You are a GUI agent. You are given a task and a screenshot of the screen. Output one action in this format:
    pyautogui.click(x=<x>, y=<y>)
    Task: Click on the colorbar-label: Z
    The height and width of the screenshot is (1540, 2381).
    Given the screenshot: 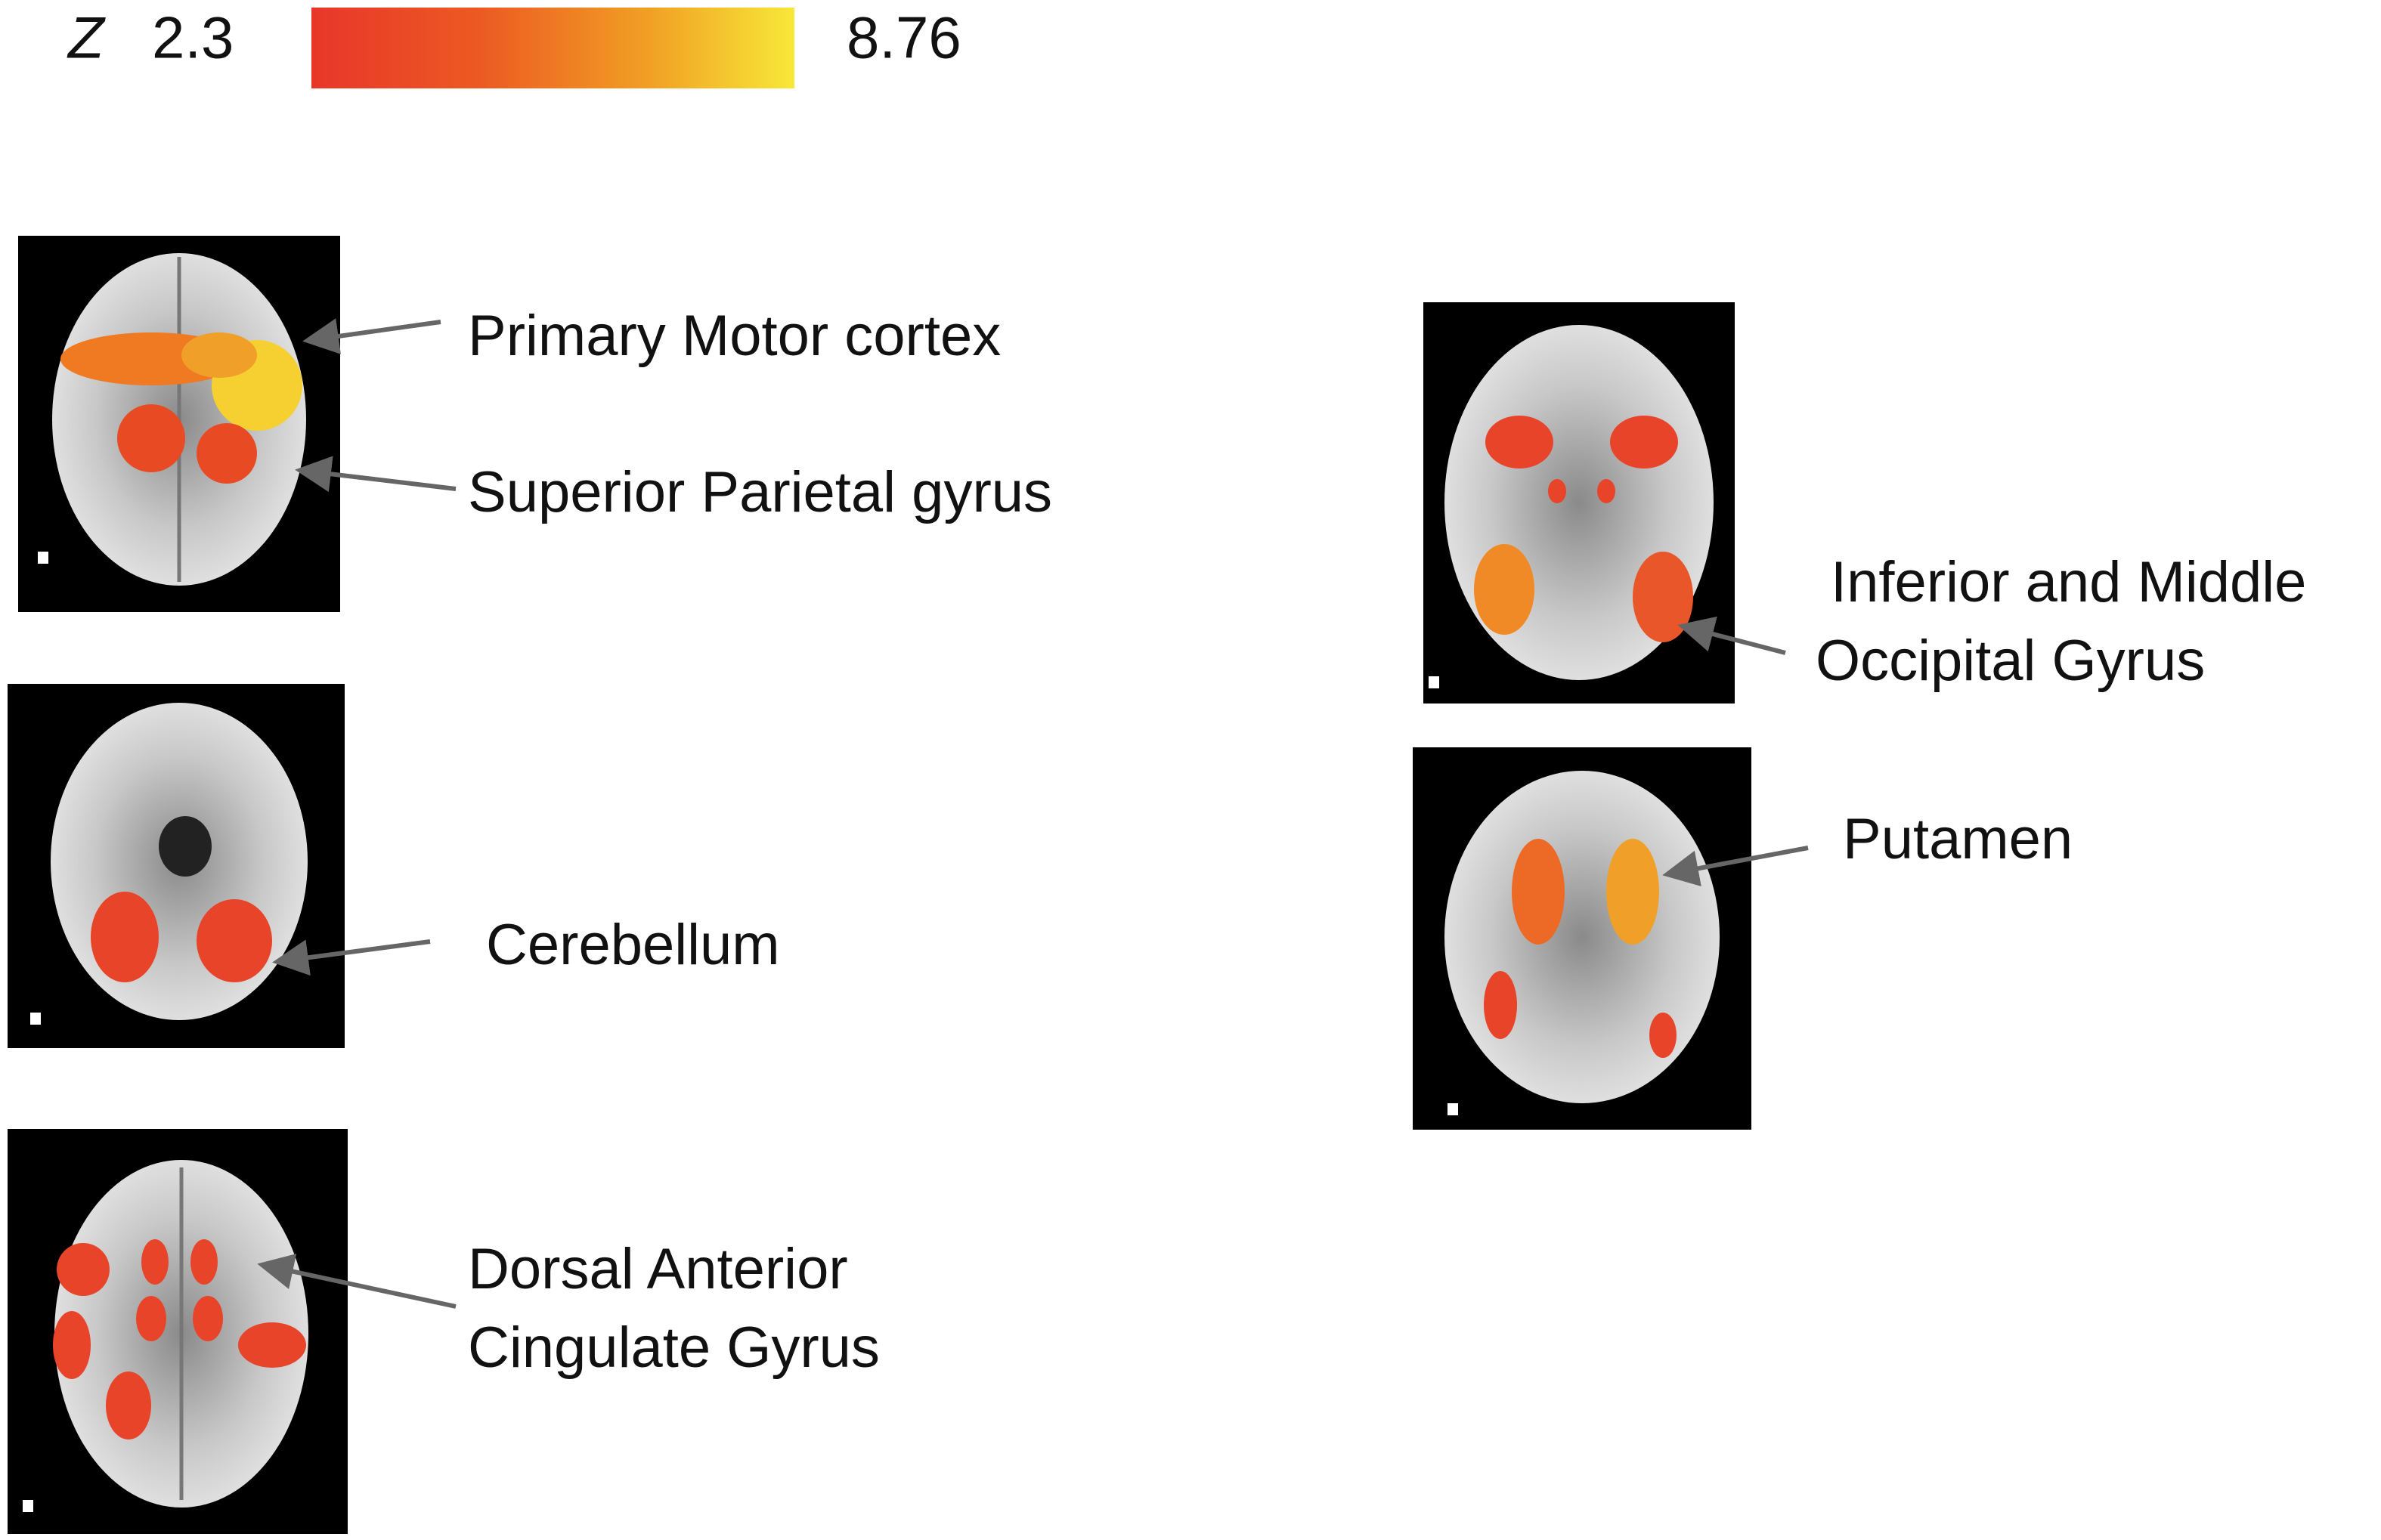 What is the action you would take?
    pyautogui.click(x=86, y=38)
    